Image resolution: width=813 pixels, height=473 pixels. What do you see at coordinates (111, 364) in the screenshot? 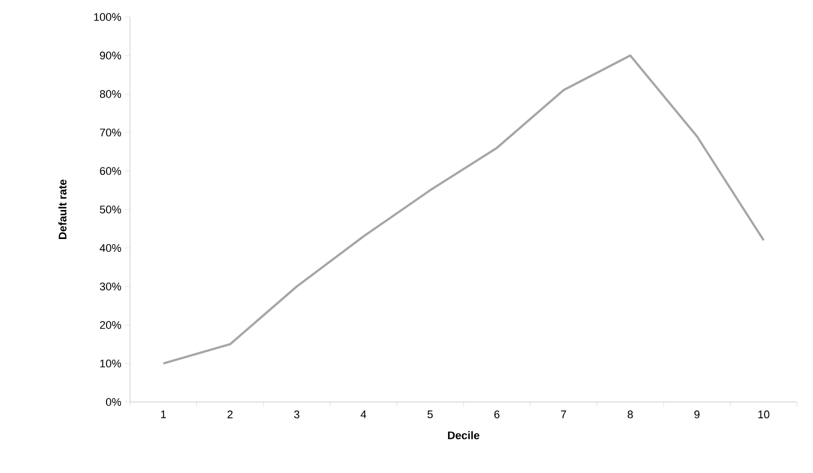
I see `y-tick-label: 10%` at bounding box center [111, 364].